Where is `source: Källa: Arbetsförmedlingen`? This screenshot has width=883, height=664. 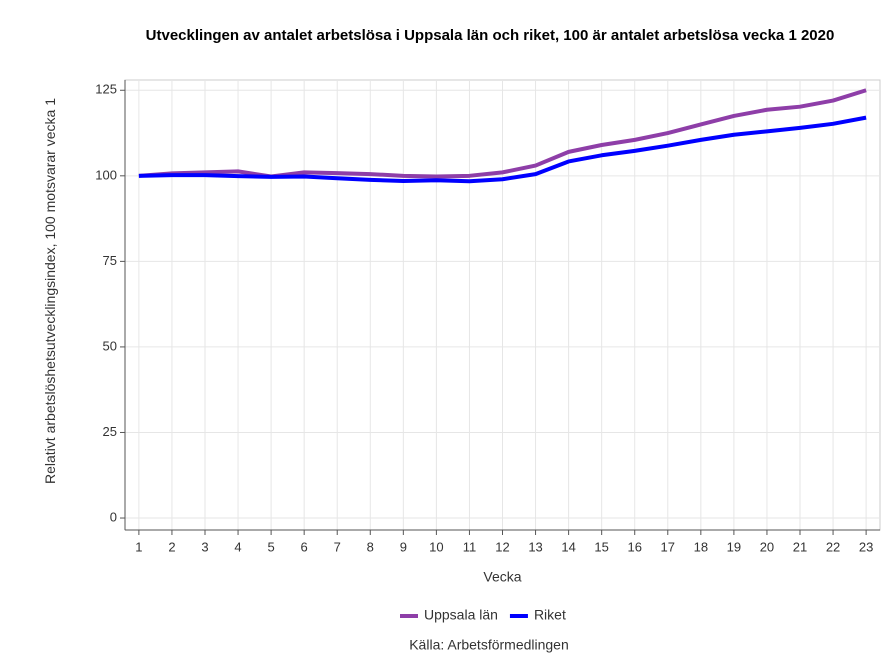 source: Källa: Arbetsförmedlingen is located at coordinates (489, 645).